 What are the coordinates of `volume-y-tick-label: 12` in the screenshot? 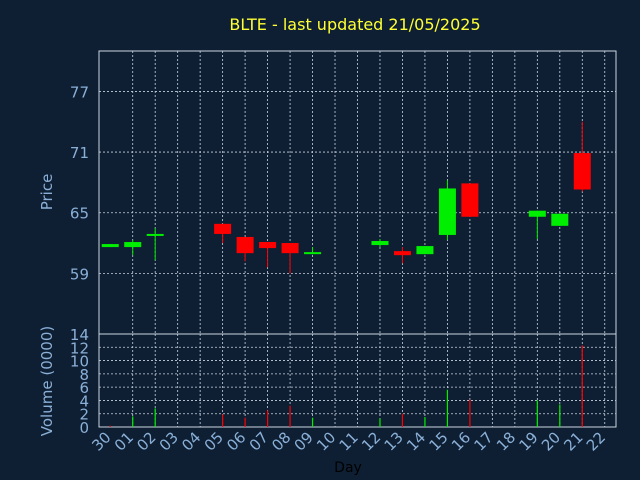 It's located at (79, 348).